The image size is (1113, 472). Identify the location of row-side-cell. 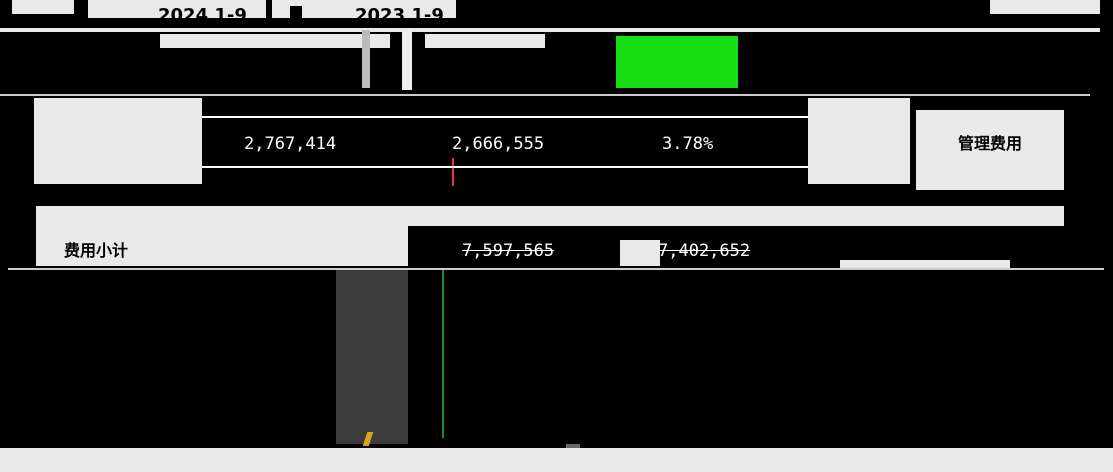
(859, 141).